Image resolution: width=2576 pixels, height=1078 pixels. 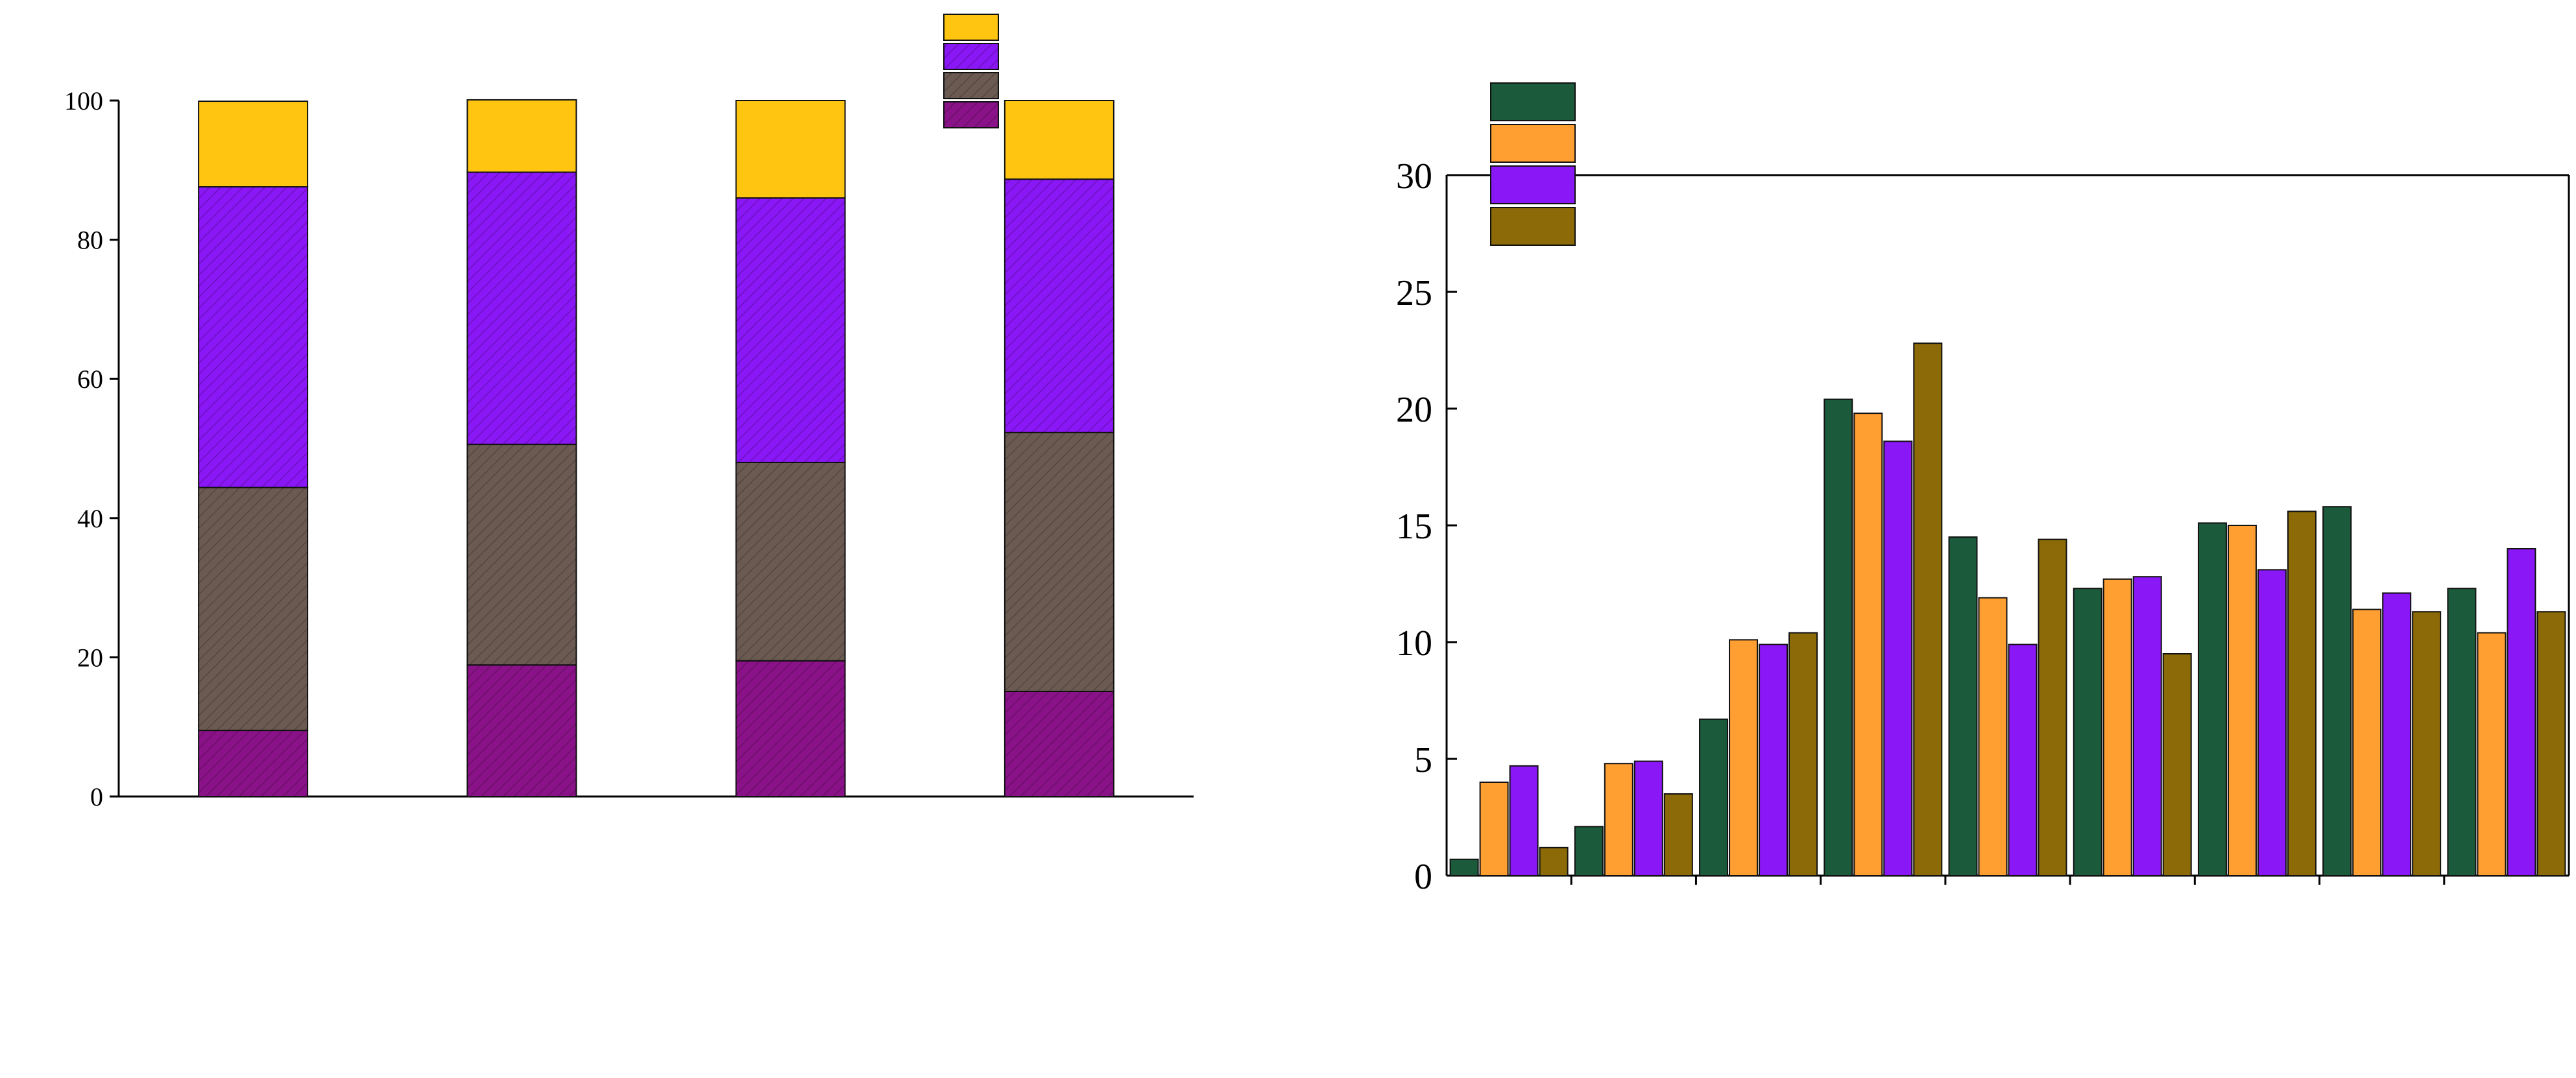 What do you see at coordinates (96, 796) in the screenshot?
I see `y-tick-label-a: 0` at bounding box center [96, 796].